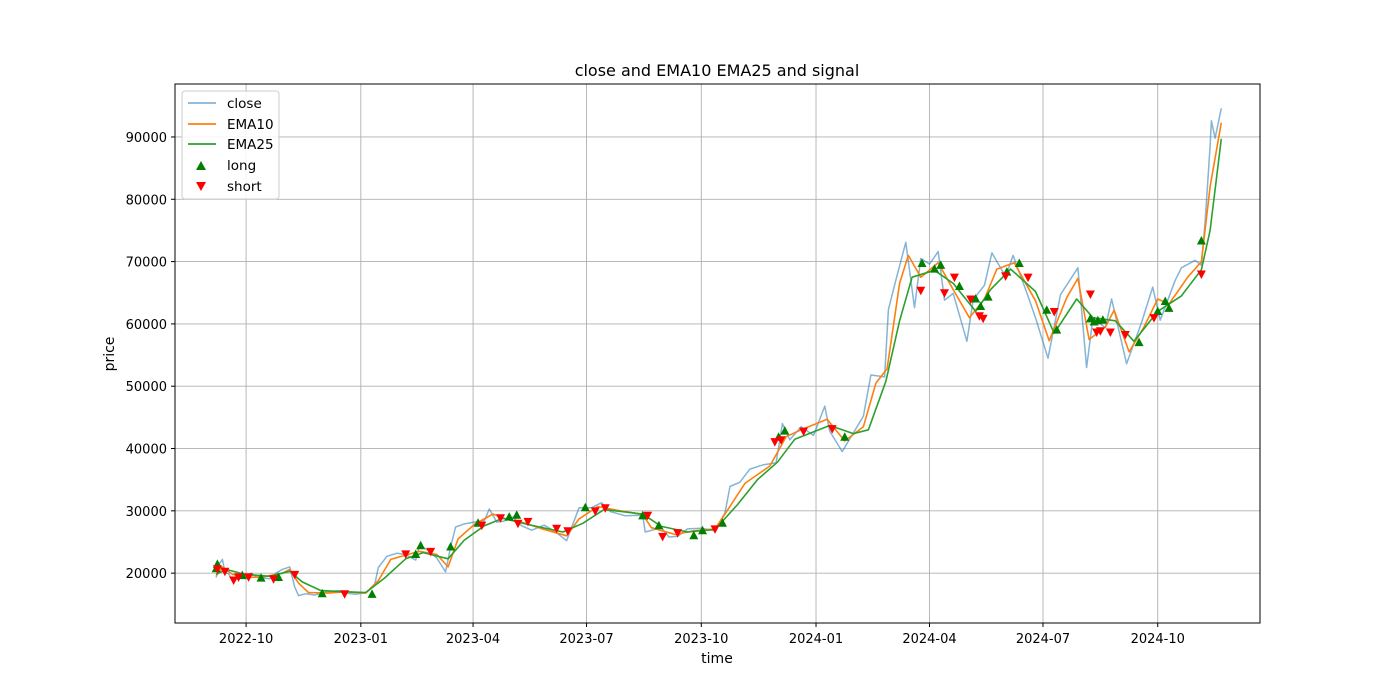 The height and width of the screenshot is (700, 1400). Describe the element at coordinates (146, 387) in the screenshot. I see `y-tick-label: 50000` at that location.